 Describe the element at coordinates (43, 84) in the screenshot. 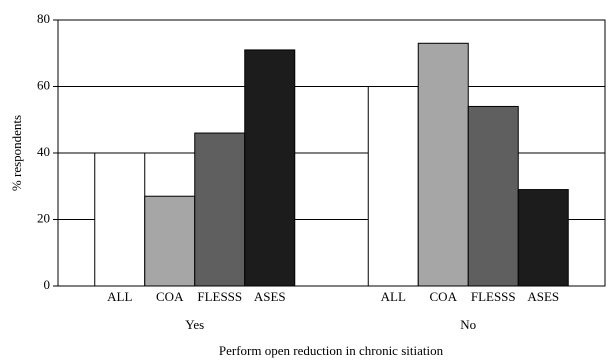

I see `y-tick-label: 60` at that location.